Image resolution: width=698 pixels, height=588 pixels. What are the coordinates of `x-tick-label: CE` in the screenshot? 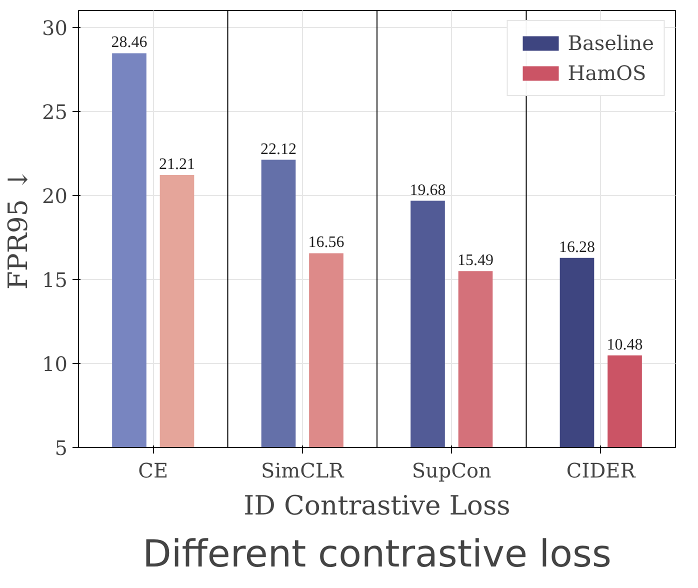 It's located at (153, 470).